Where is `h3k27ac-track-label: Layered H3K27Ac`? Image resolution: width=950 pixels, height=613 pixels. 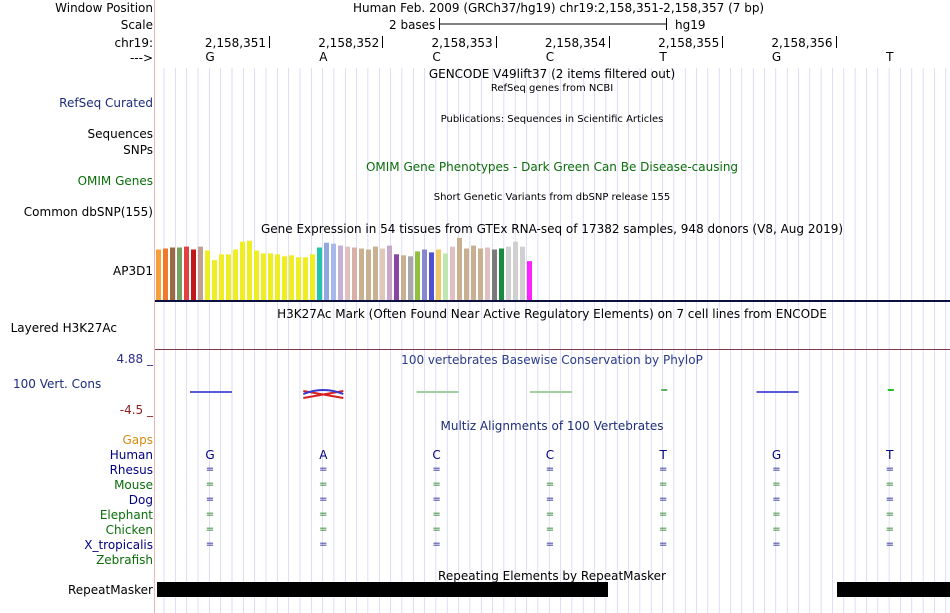 h3k27ac-track-label: Layered H3K27Ac is located at coordinates (63, 328).